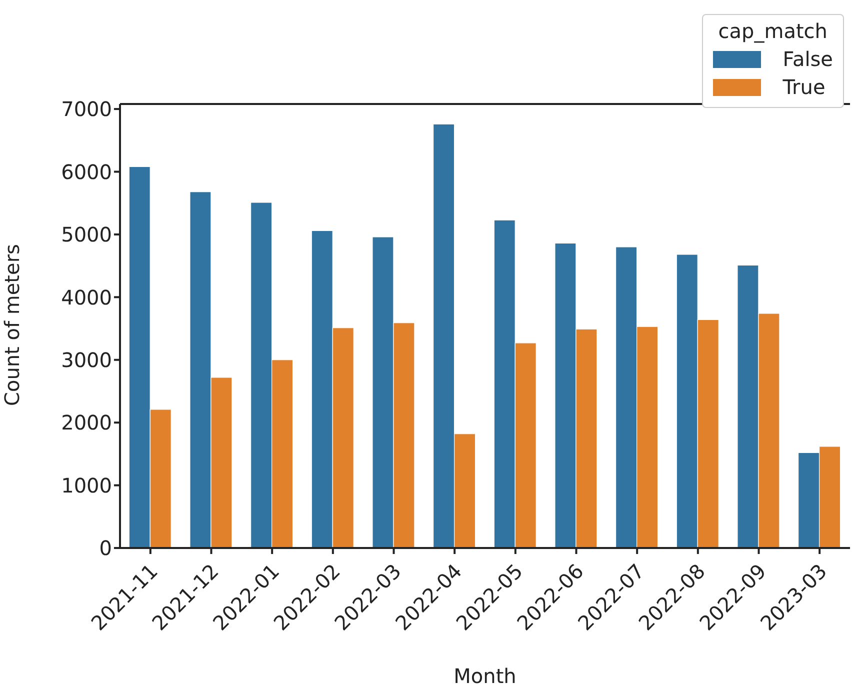 The height and width of the screenshot is (693, 860). What do you see at coordinates (807, 59) in the screenshot?
I see `legend-label: False` at bounding box center [807, 59].